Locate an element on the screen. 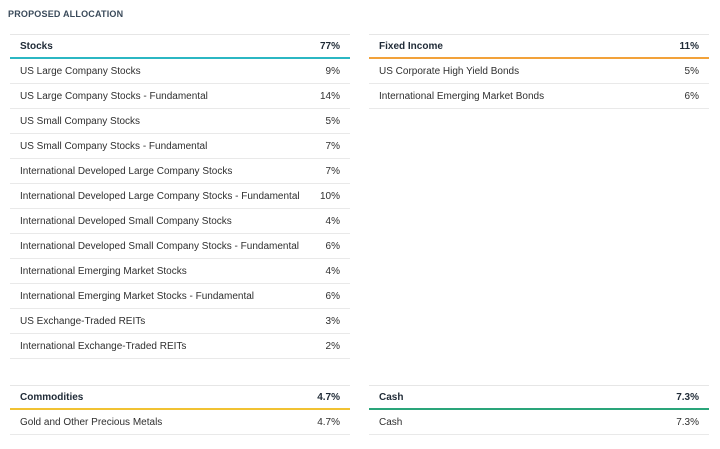 The image size is (720, 449). item-value: 9% is located at coordinates (332, 71).